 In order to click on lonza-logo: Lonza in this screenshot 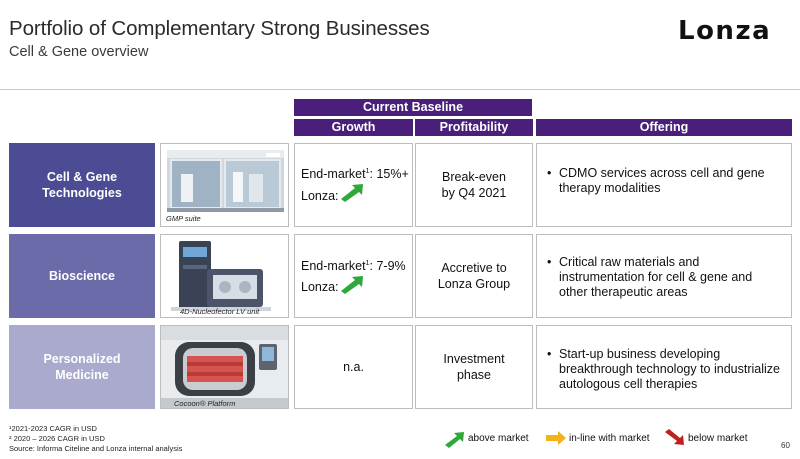, I will do `click(725, 31)`.